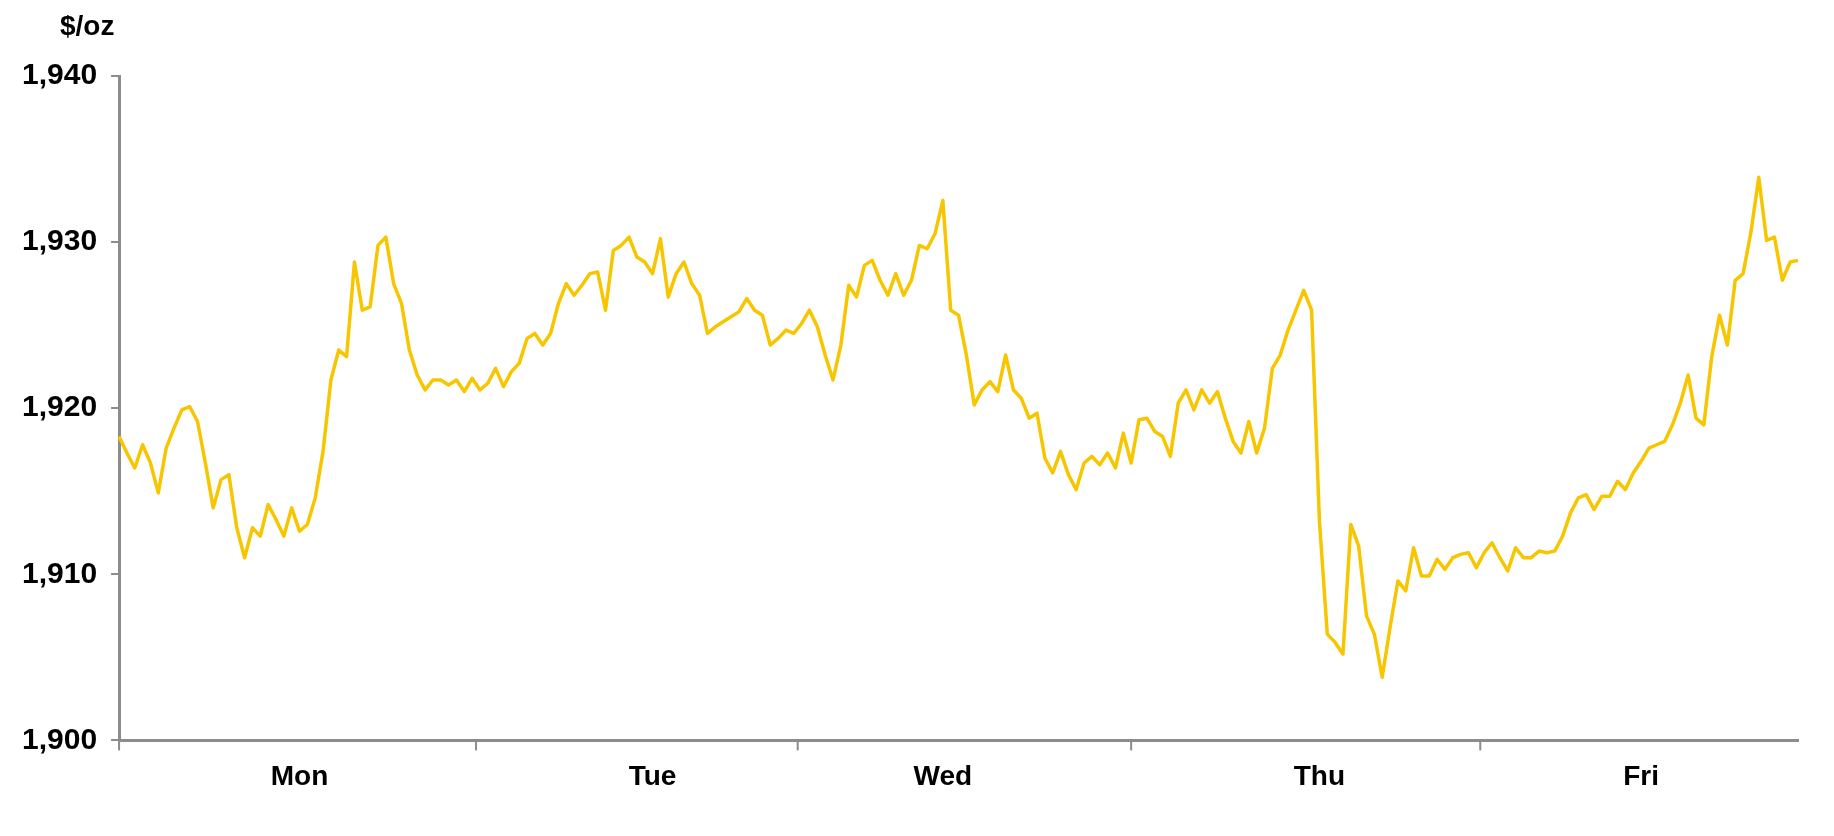 The image size is (1834, 836). Describe the element at coordinates (60, 74) in the screenshot. I see `y-tick-label: 1,940` at that location.